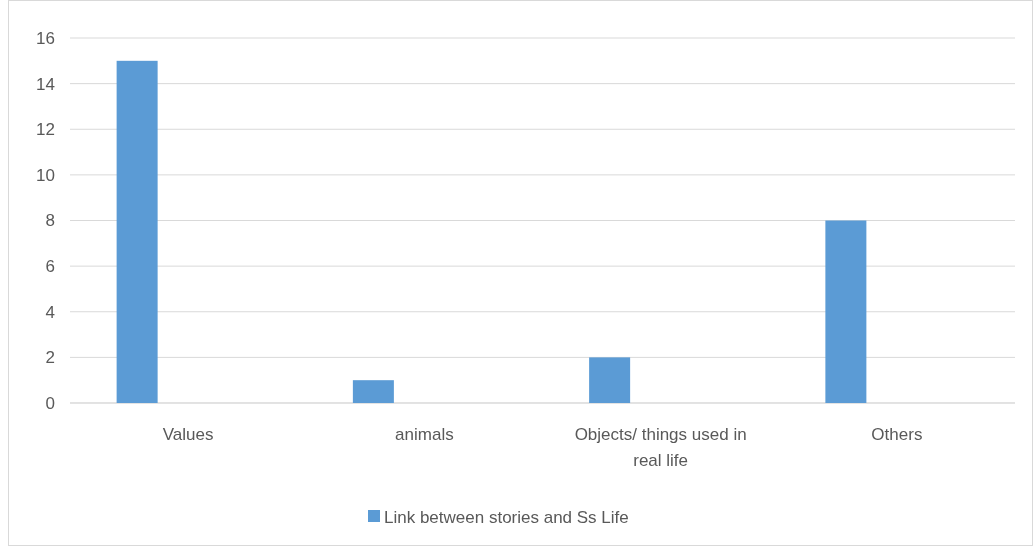  I want to click on x-tick-label: Values, so click(188, 434).